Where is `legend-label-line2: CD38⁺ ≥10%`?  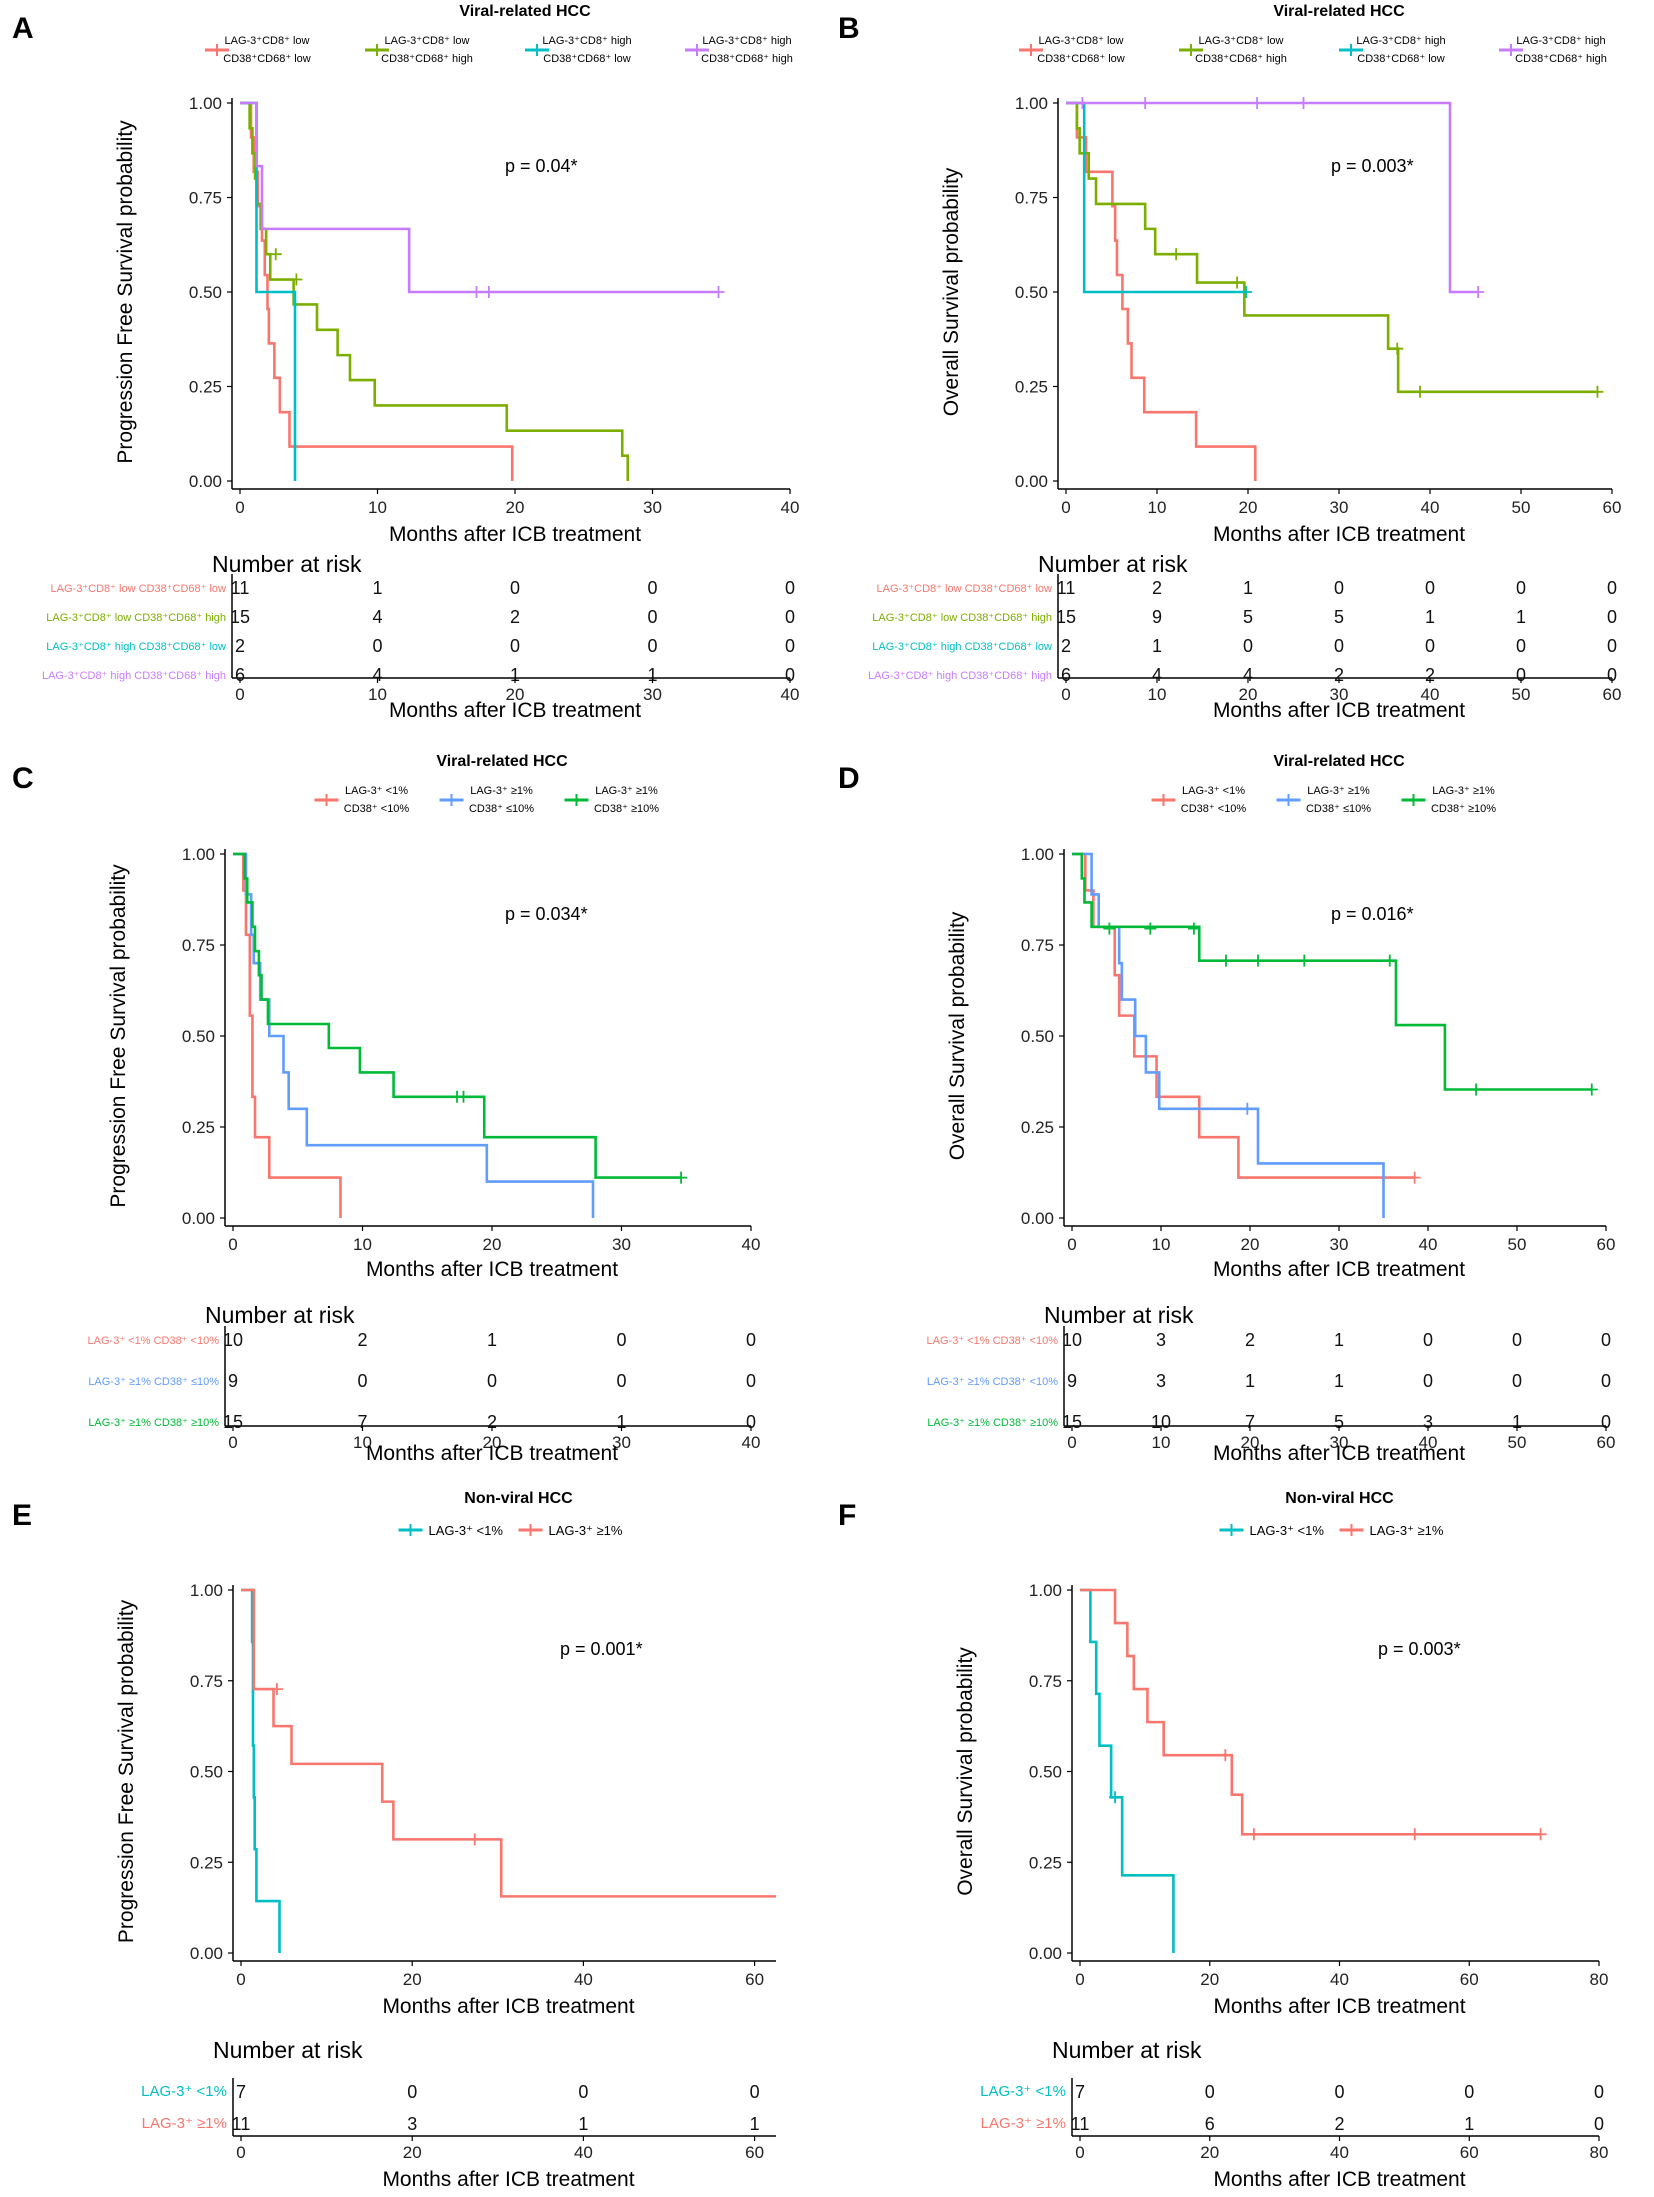
legend-label-line2: CD38⁺ ≥10% is located at coordinates (1463, 809).